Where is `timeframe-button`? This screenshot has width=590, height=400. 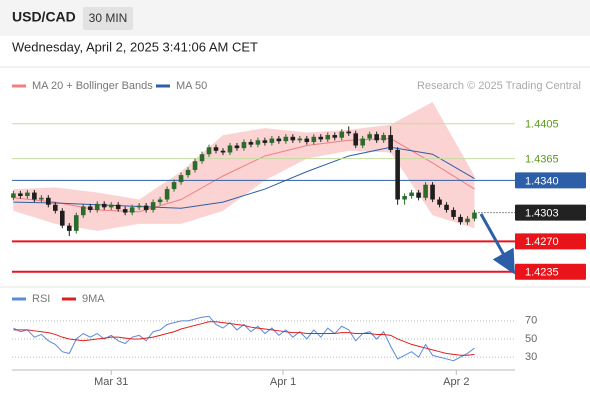
timeframe-button is located at coordinates (108, 18).